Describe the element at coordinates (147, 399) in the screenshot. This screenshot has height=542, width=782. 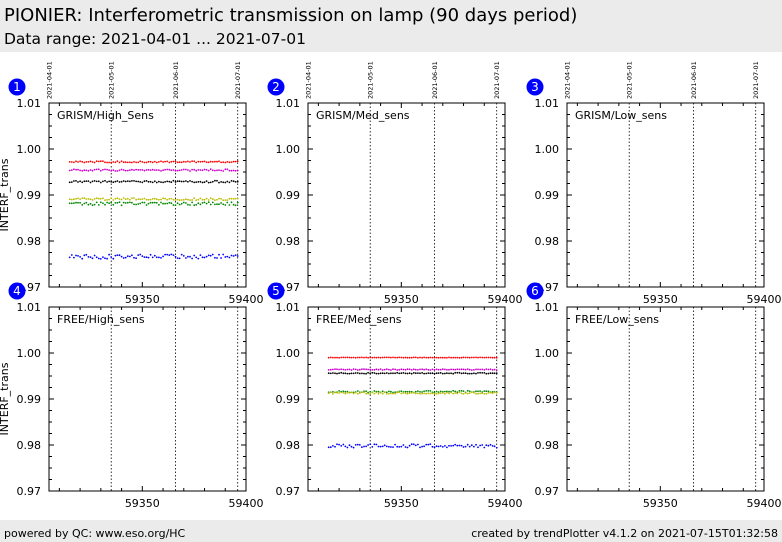
I see `plot-frame` at that location.